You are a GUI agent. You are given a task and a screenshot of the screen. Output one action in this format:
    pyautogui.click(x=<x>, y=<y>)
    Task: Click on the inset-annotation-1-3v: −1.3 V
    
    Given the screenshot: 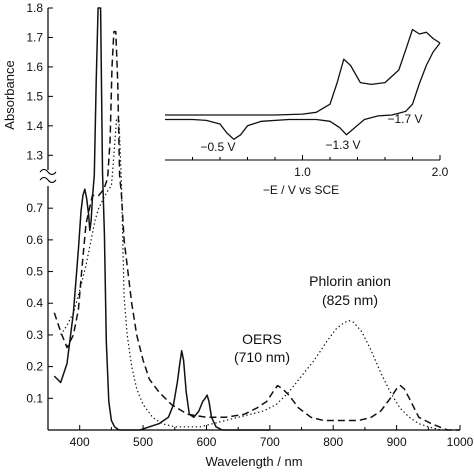 What is the action you would take?
    pyautogui.click(x=342, y=145)
    